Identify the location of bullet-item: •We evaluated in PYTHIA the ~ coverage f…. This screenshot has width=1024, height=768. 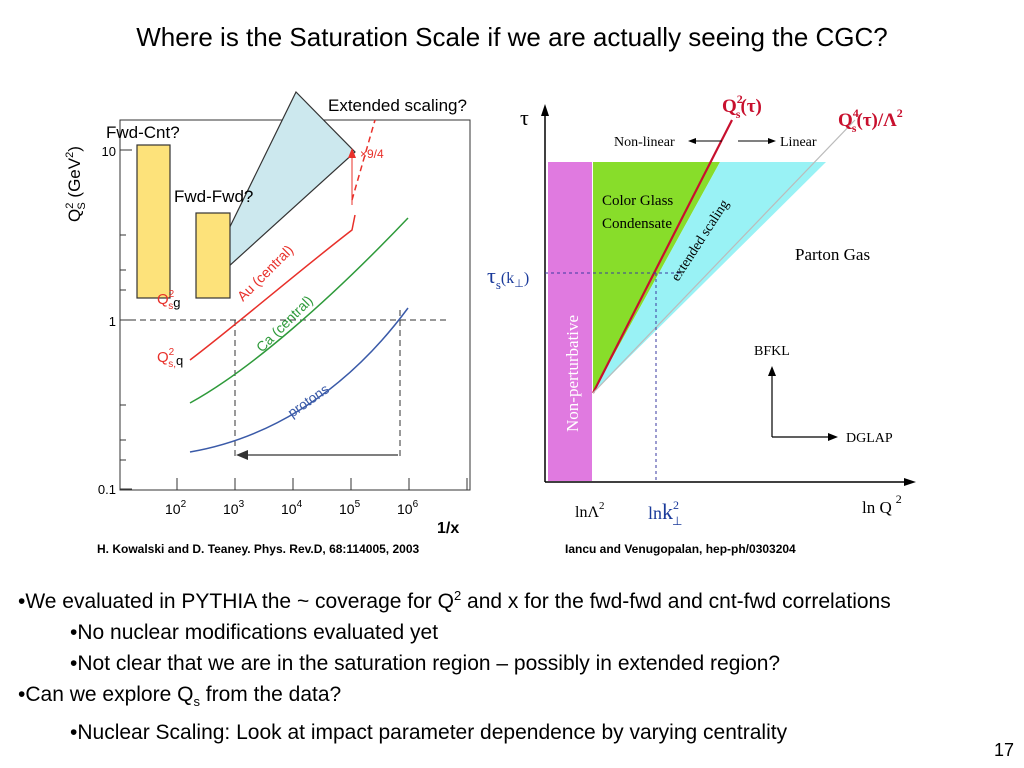
(454, 600).